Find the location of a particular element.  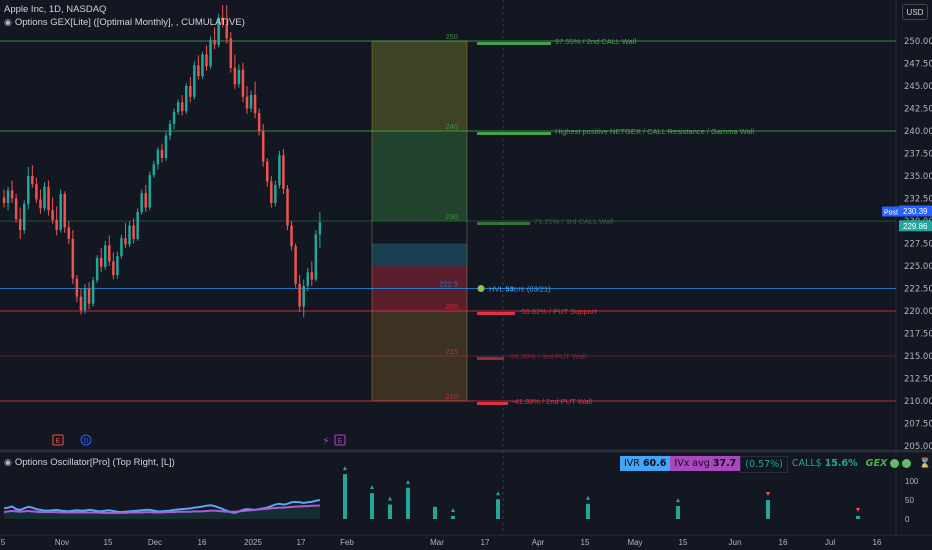

gex-badge: GEX is located at coordinates (888, 463).